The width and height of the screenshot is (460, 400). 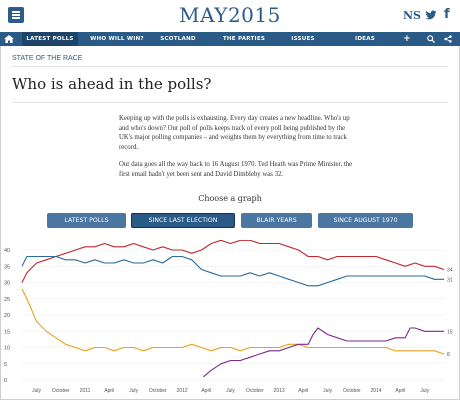 What do you see at coordinates (47, 58) in the screenshot?
I see `section-kicker: STATE OF THE RACE` at bounding box center [47, 58].